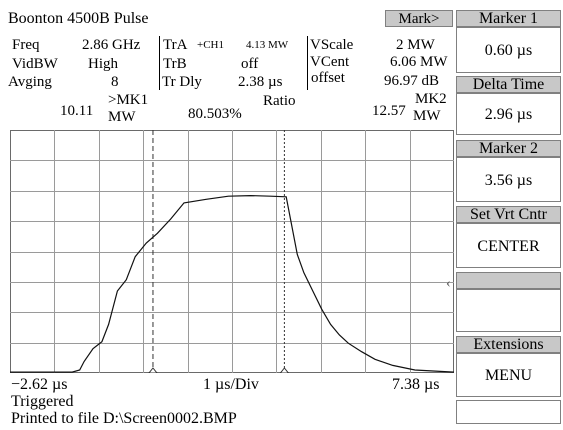 The height and width of the screenshot is (430, 563). What do you see at coordinates (431, 99) in the screenshot?
I see `mk2-label: MK2` at bounding box center [431, 99].